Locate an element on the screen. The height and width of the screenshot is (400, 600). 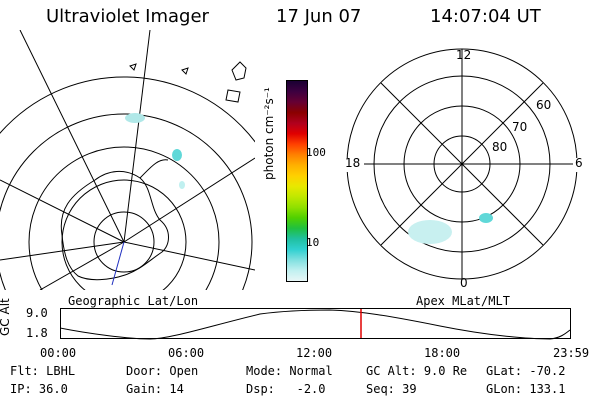
mlt-label-12: 12 is located at coordinates (464, 55).